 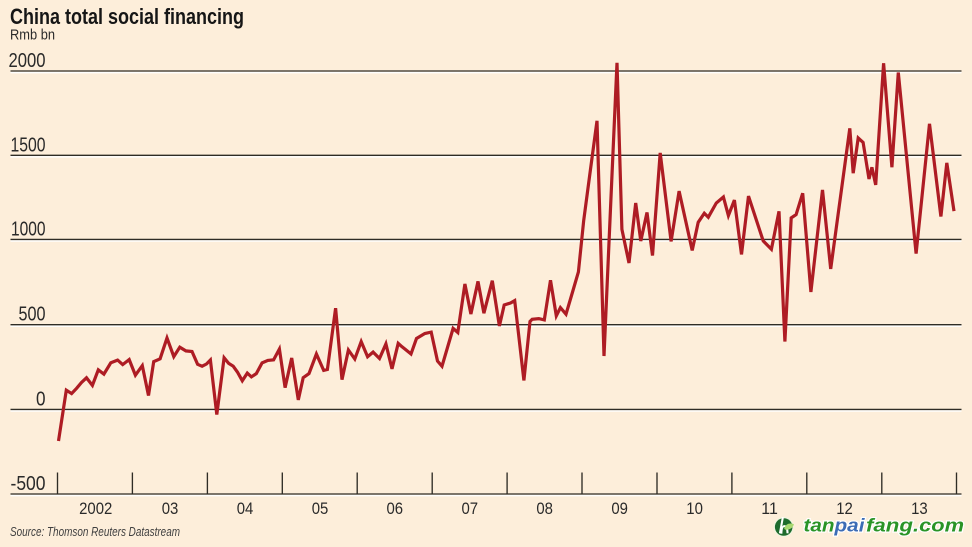 What do you see at coordinates (95, 508) in the screenshot?
I see `svg-text: 2002` at bounding box center [95, 508].